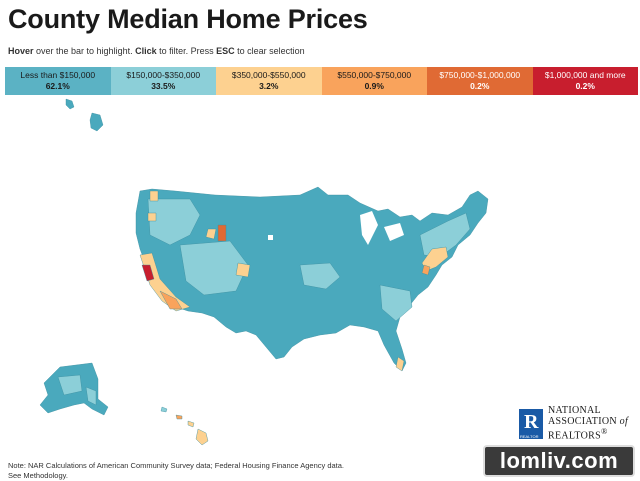  I want to click on legend-range-label: $750,000-$1,000,000, so click(480, 75).